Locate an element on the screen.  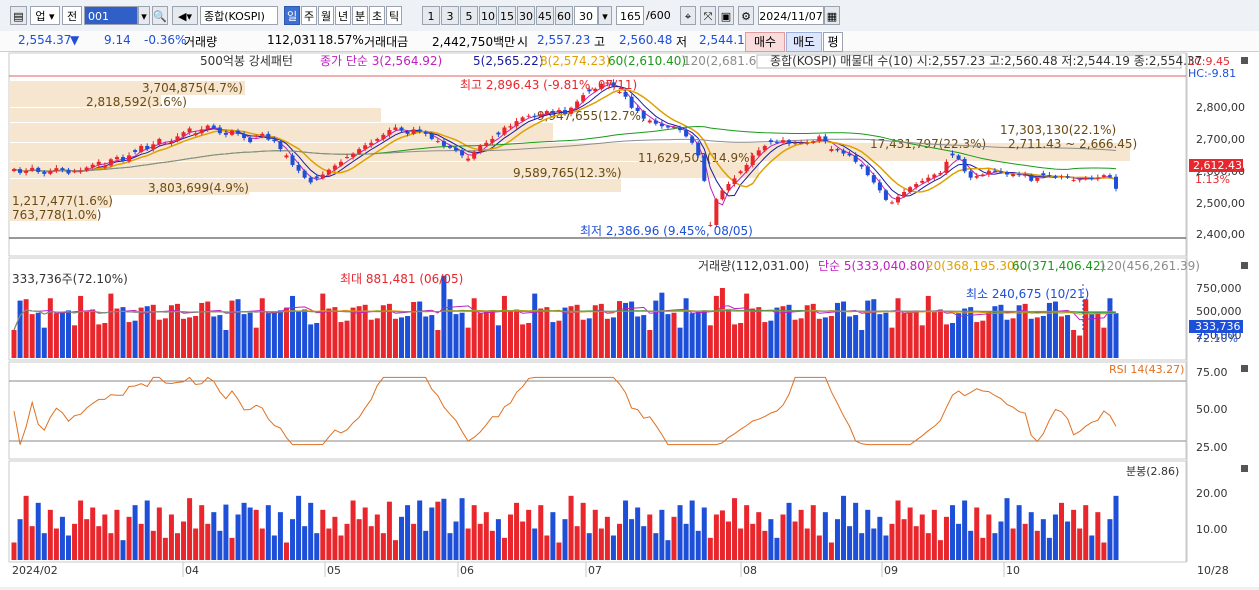
interval-tab-1: 1 is located at coordinates (431, 15).